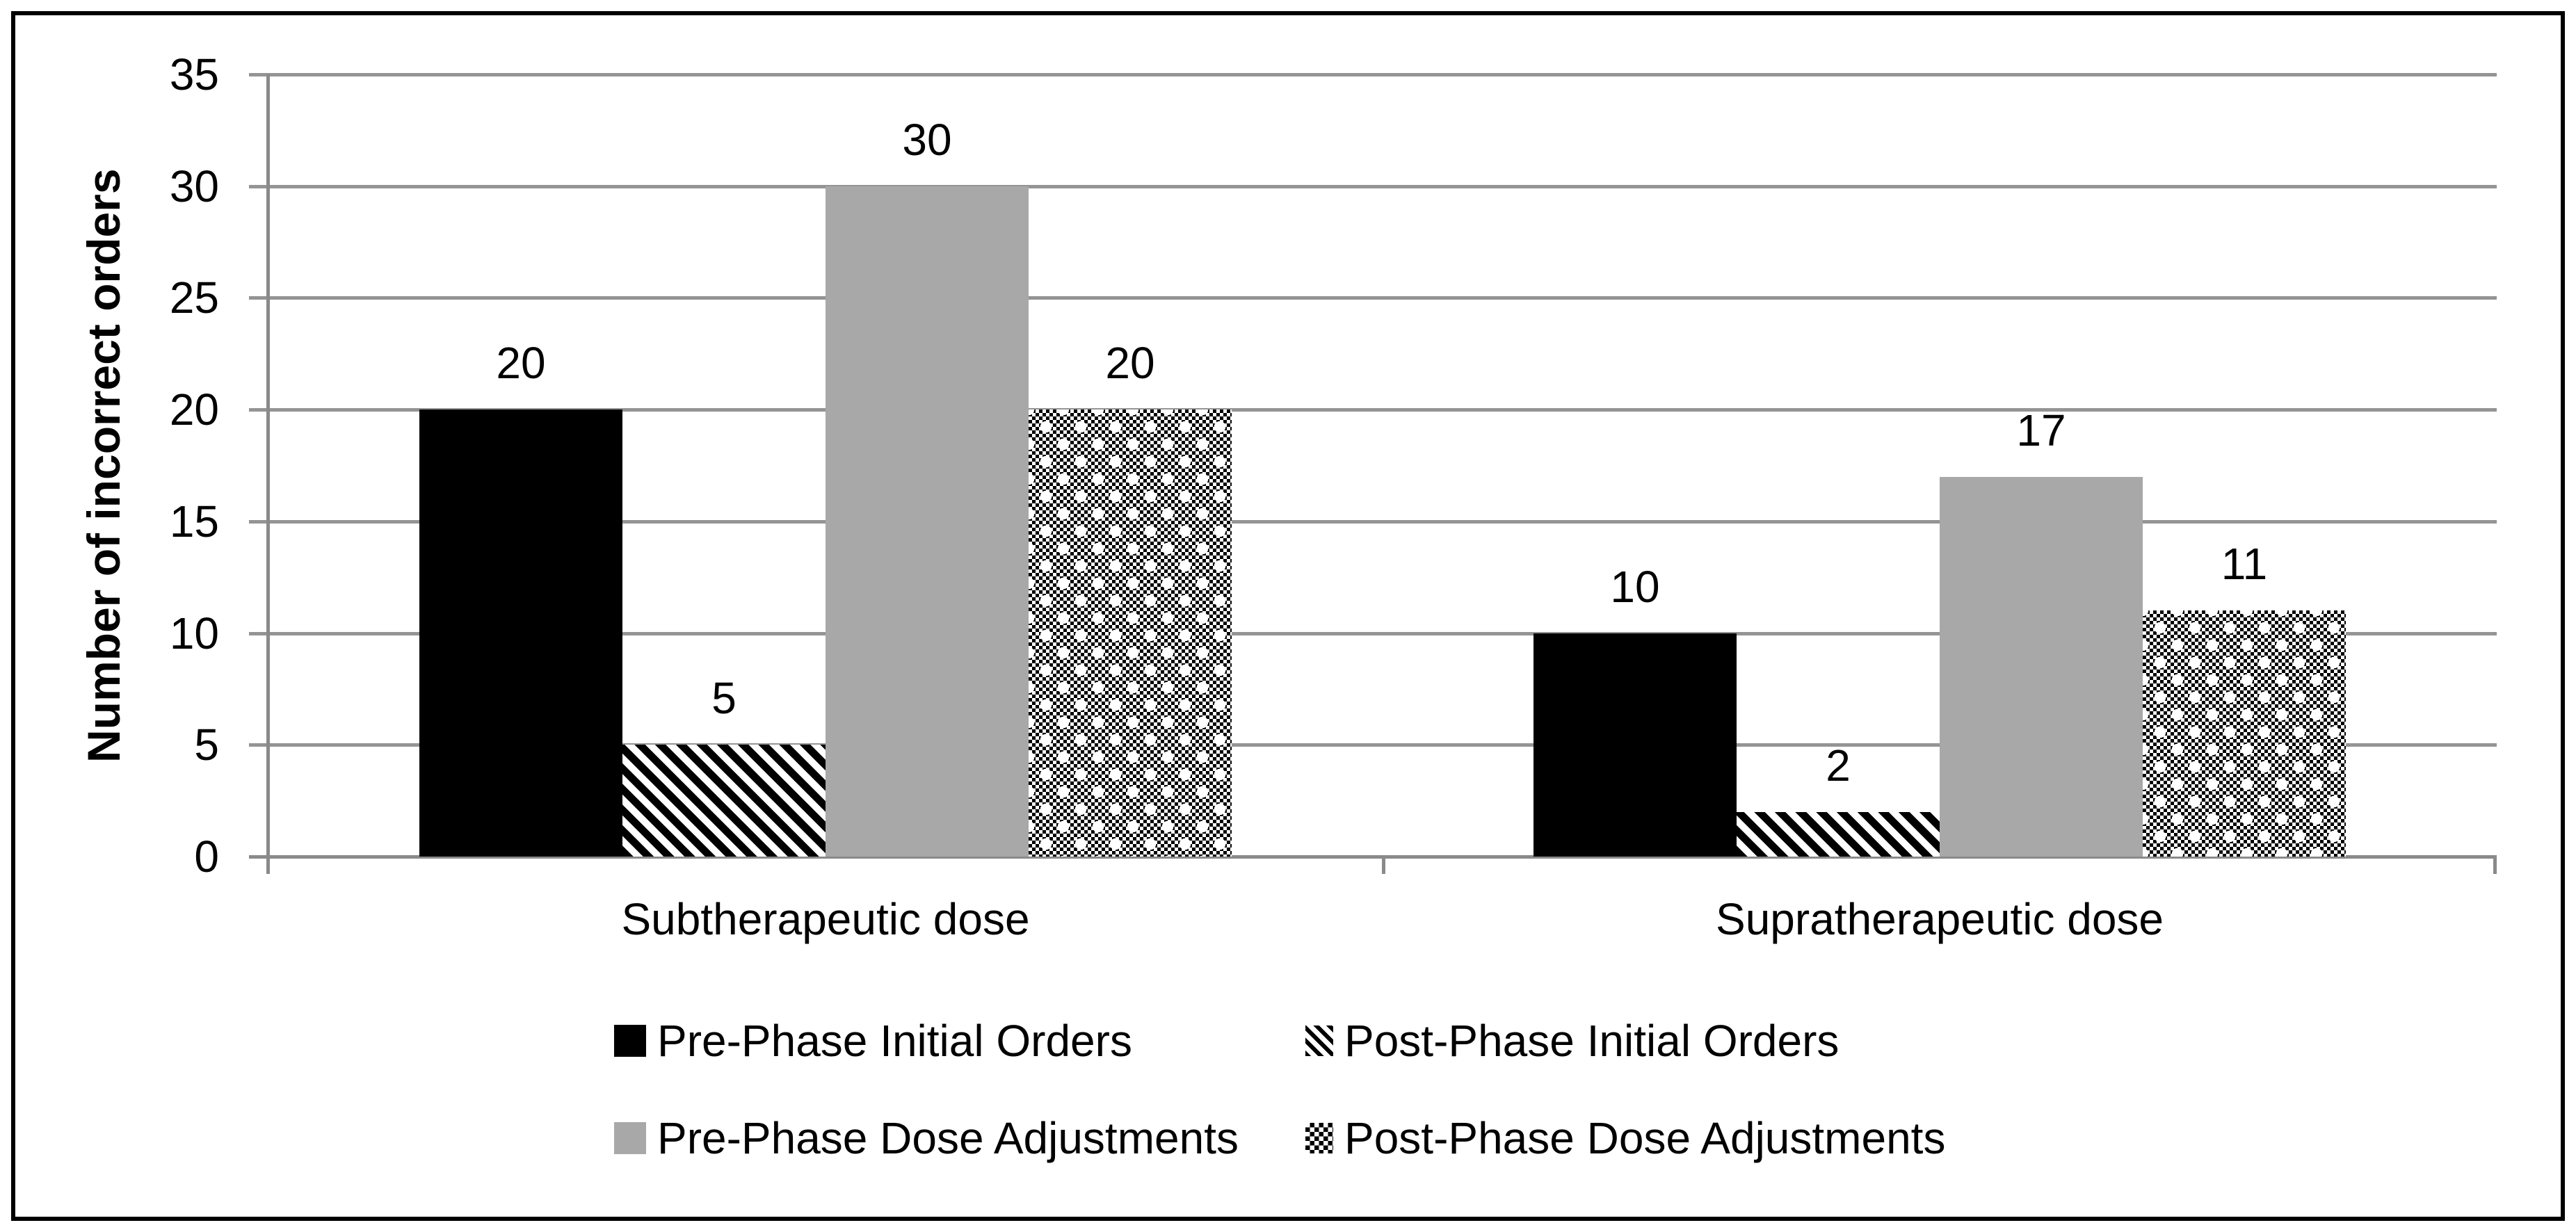  What do you see at coordinates (1373, 857) in the screenshot?
I see `x-axis-line` at bounding box center [1373, 857].